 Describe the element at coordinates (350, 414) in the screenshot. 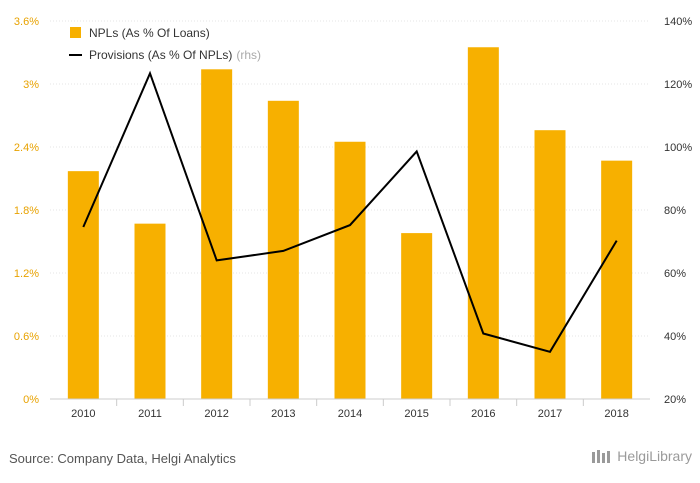

I see `x-tick-label: 2014` at that location.